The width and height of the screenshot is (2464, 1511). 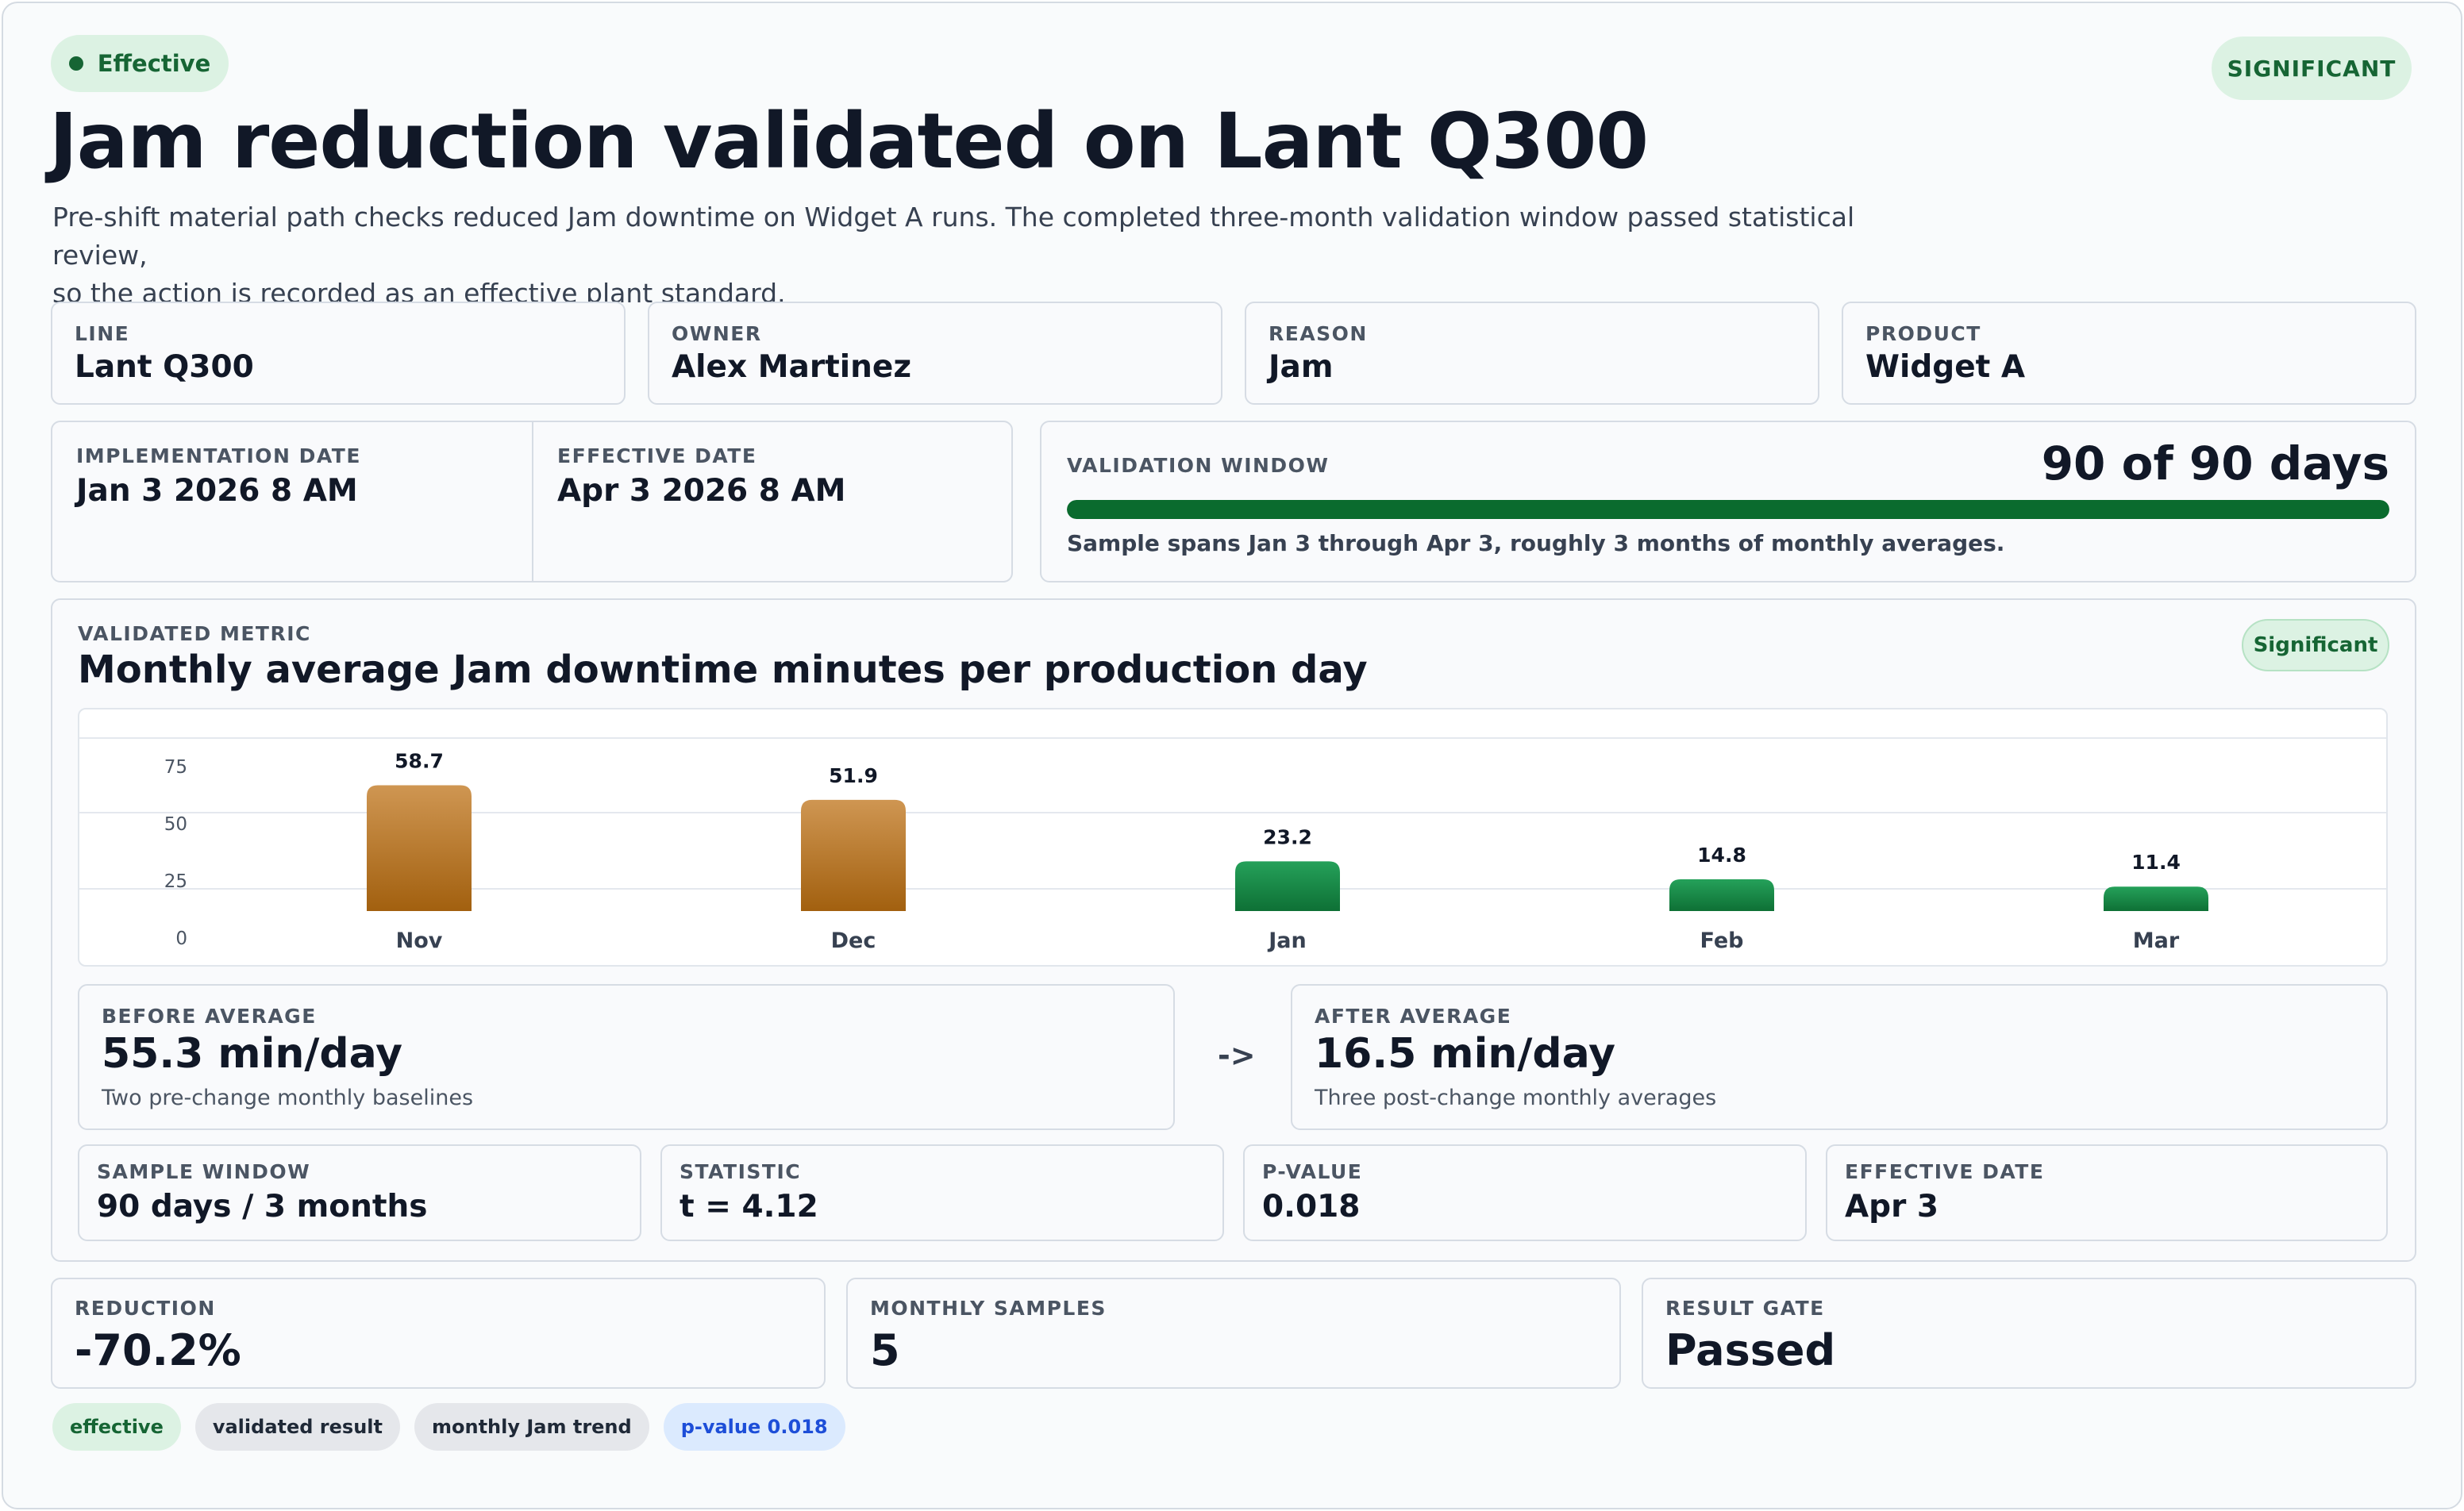 I want to click on implementation-date: IMPLEMENTATION DATE Jan 3 2026 8 AM, so click(x=292, y=501).